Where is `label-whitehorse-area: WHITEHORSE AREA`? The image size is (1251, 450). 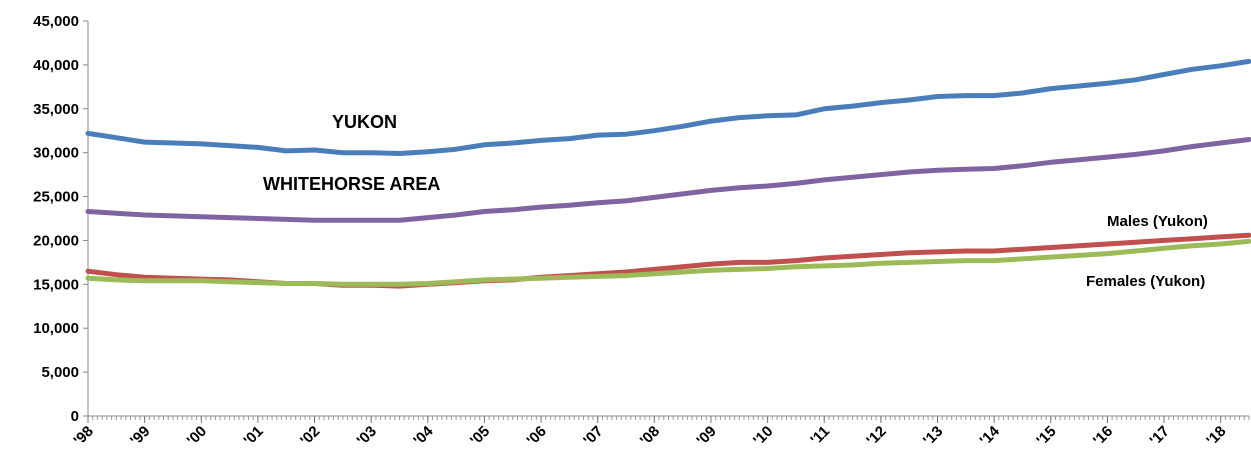 label-whitehorse-area: WHITEHORSE AREA is located at coordinates (351, 184).